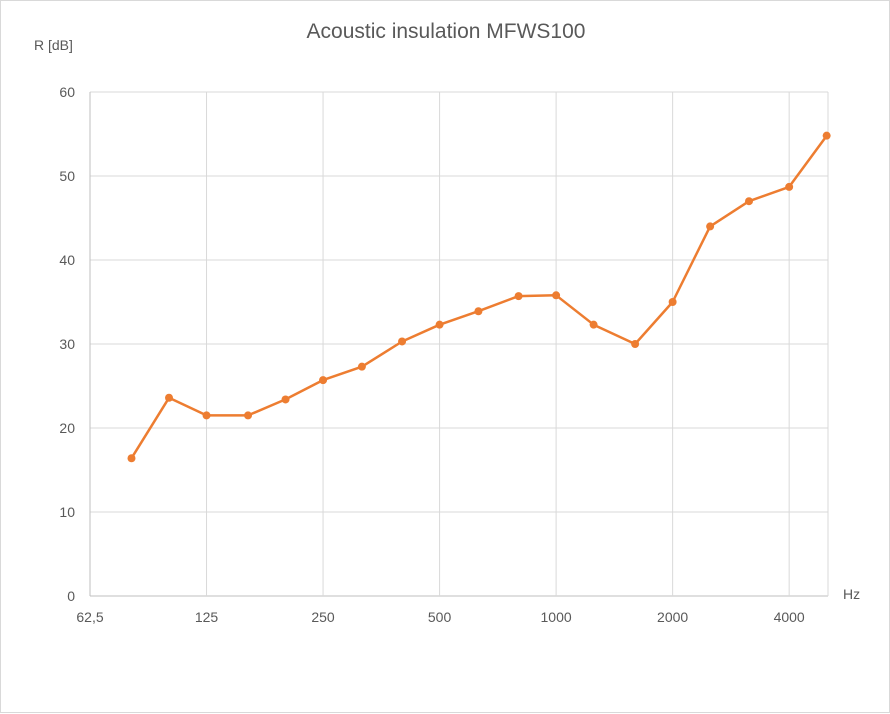 This screenshot has height=714, width=890. Describe the element at coordinates (67, 344) in the screenshot. I see `y-tick-label: 30` at that location.